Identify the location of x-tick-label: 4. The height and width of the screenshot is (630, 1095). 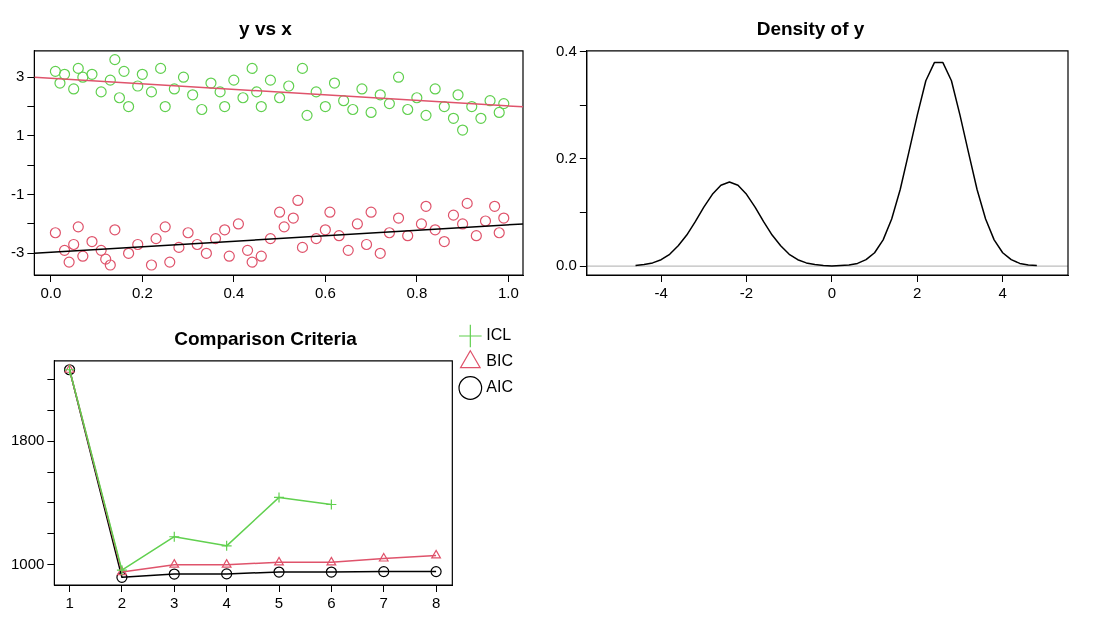
(1002, 293).